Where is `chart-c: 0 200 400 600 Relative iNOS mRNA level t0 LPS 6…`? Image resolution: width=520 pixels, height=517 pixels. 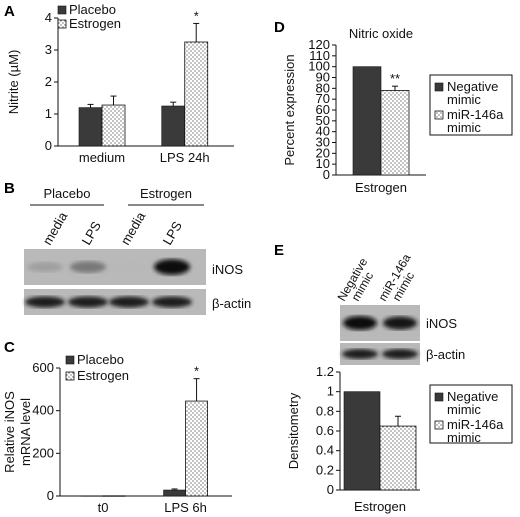 chart-c: 0 200 400 600 Relative iNOS mRNA level t0 LPS 6… is located at coordinates (117, 433).